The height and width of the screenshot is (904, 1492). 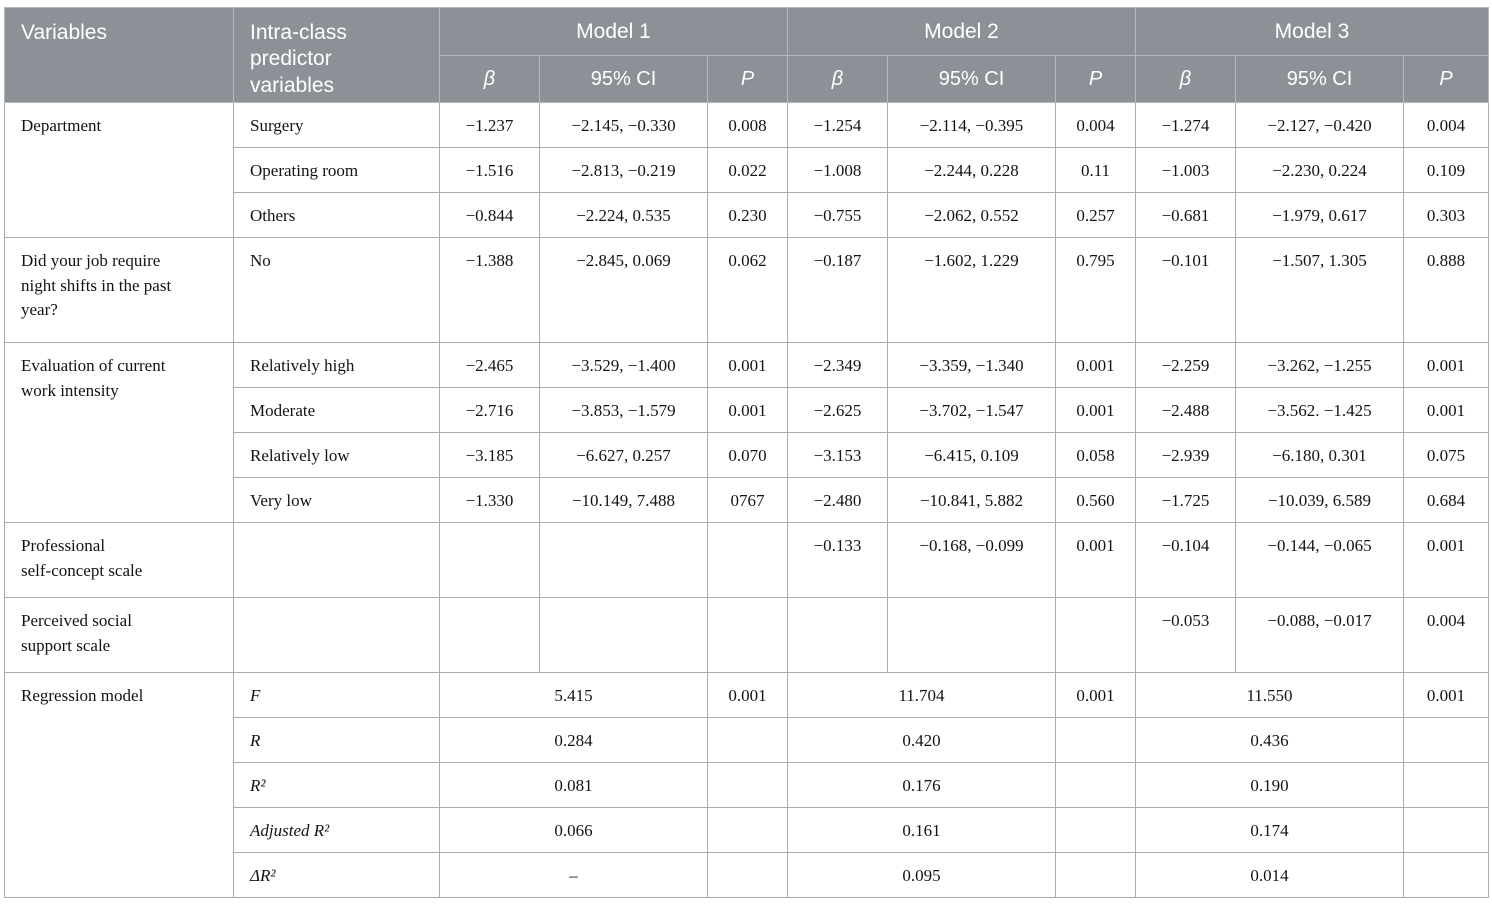 I want to click on beta-cell: −0.755, so click(x=837, y=215).